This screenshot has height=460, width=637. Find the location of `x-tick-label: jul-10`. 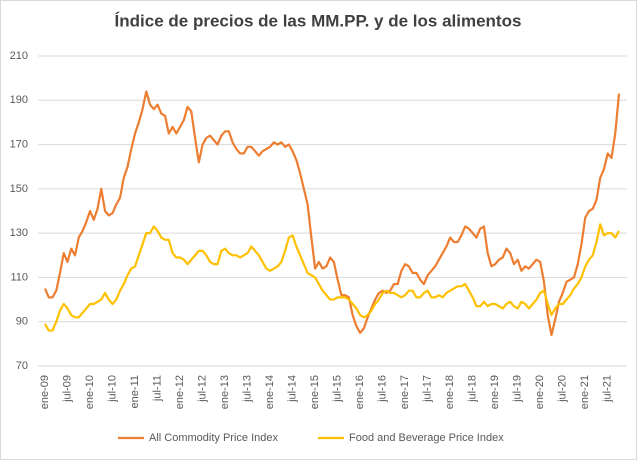

x-tick-label: jul-10 is located at coordinates (112, 389).